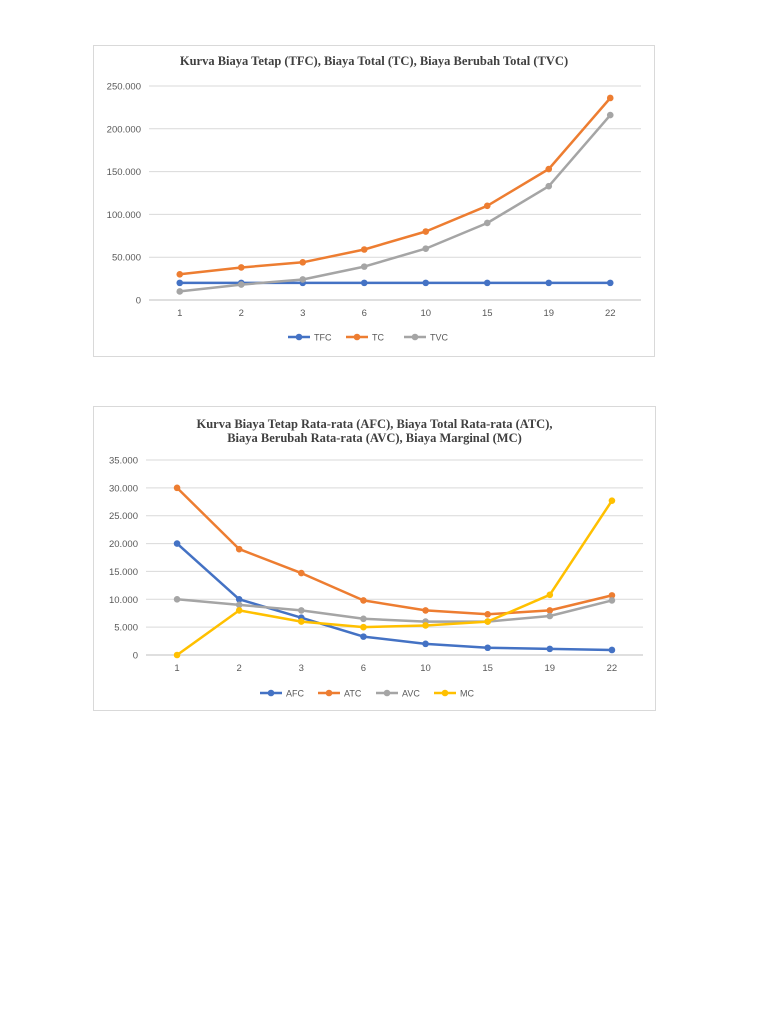 The height and width of the screenshot is (1024, 768). I want to click on series-line-mc, so click(394, 578).